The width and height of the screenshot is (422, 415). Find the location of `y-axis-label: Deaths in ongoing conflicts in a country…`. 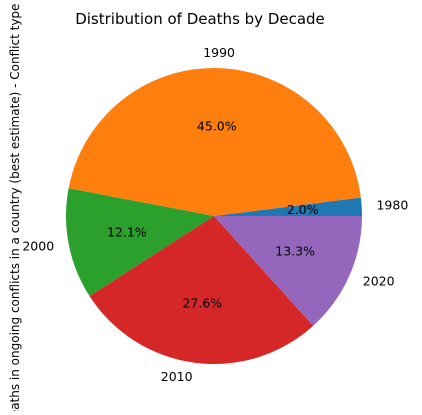

y-axis-label: Deaths in ongoing conflicts in a country… is located at coordinates (15, 207).